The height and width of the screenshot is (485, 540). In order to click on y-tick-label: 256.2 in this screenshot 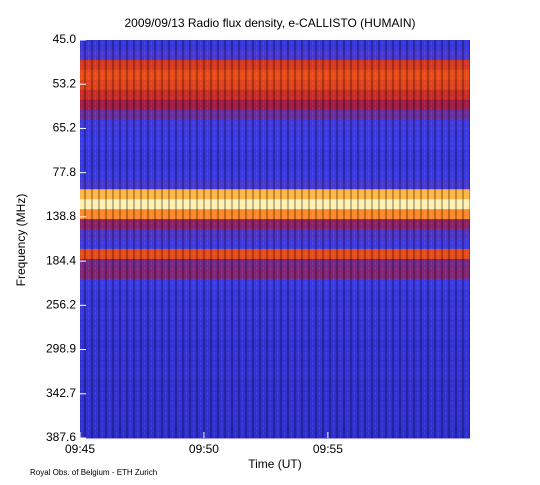, I will do `click(61, 305)`.